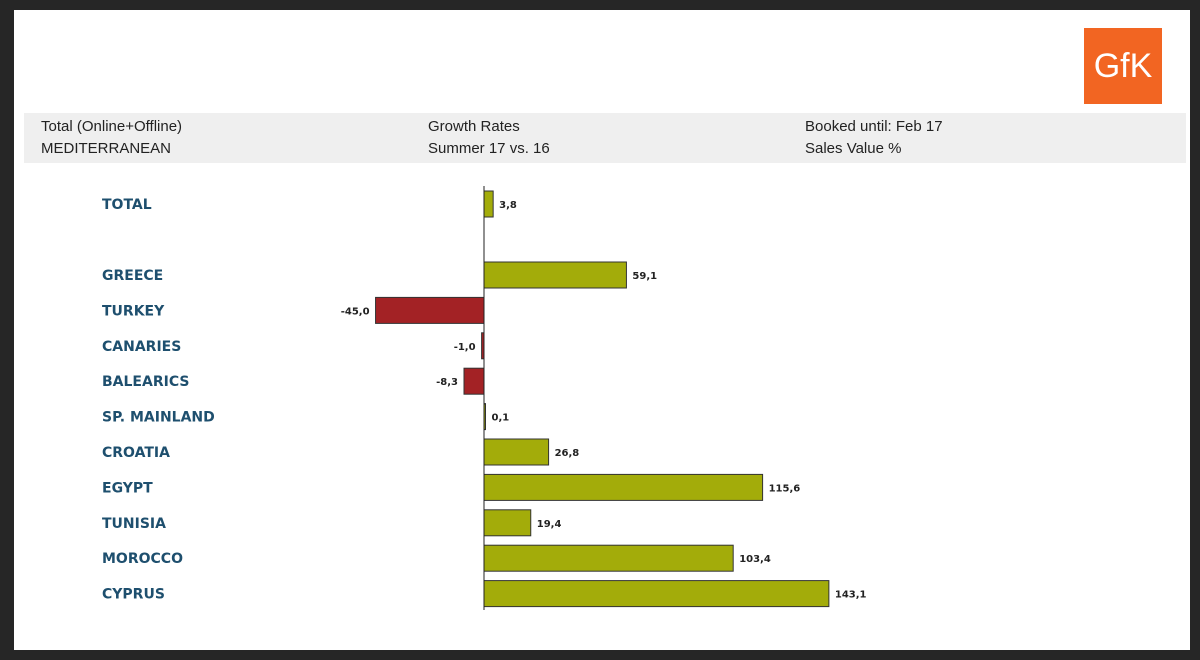  Describe the element at coordinates (141, 347) in the screenshot. I see `category-label: CANARIES` at that location.